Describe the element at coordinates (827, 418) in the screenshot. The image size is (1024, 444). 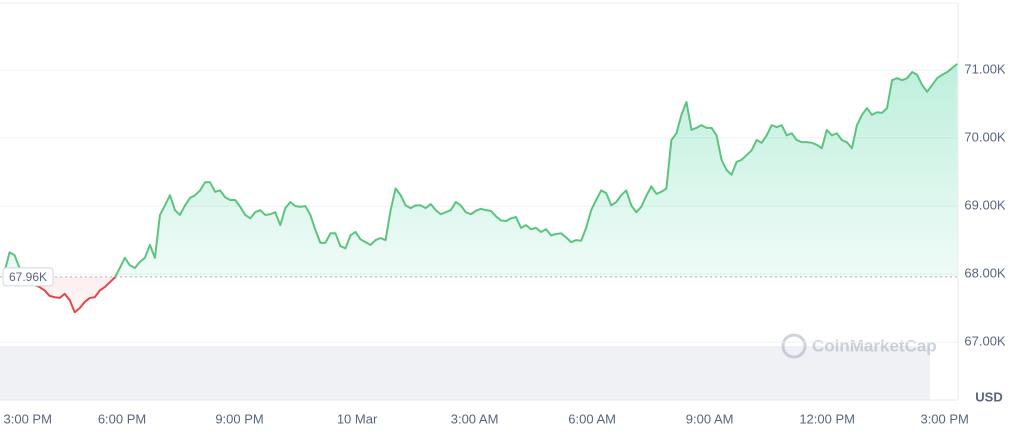
I see `x-tick-label: 12:00 PM` at that location.